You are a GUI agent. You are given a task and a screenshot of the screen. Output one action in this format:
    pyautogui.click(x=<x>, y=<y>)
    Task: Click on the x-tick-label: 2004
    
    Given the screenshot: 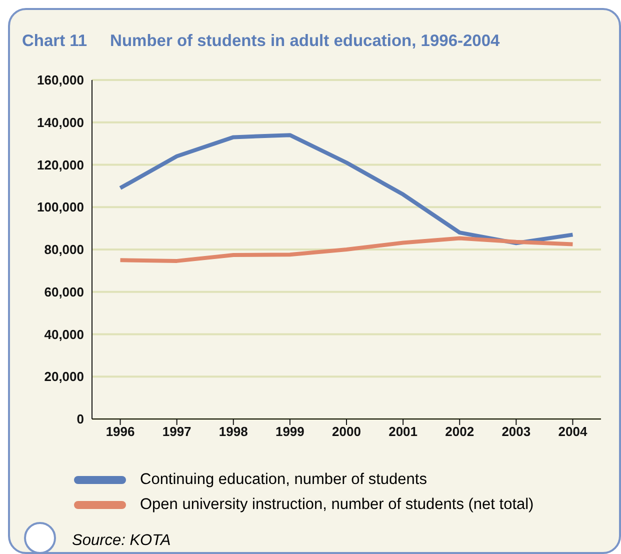 What is the action you would take?
    pyautogui.click(x=573, y=432)
    